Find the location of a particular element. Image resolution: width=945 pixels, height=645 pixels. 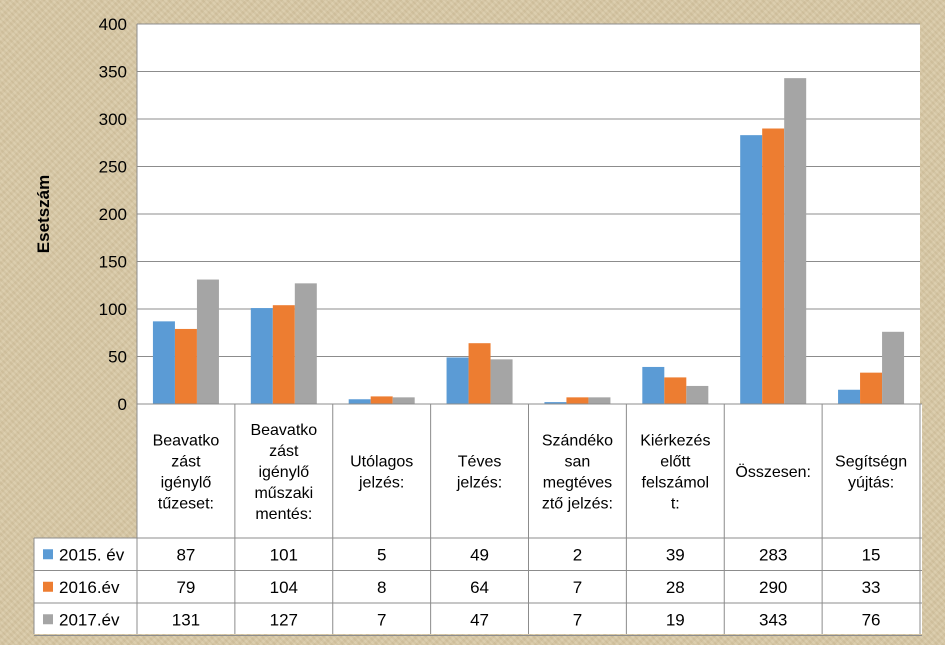

table-cell-value: 5 is located at coordinates (381, 554).